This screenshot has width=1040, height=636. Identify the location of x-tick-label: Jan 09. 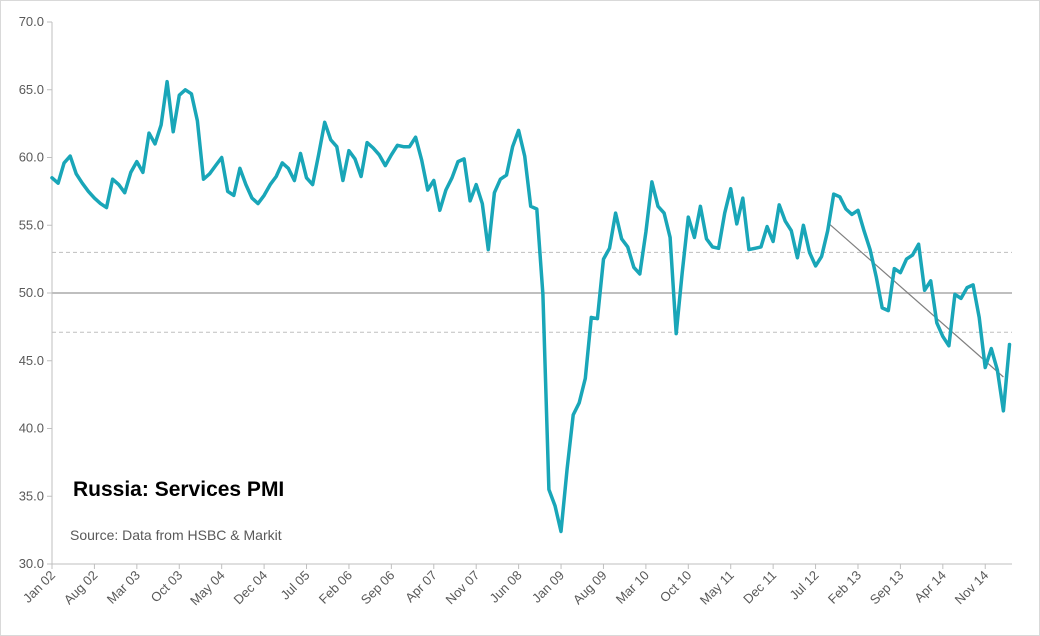
(548, 587).